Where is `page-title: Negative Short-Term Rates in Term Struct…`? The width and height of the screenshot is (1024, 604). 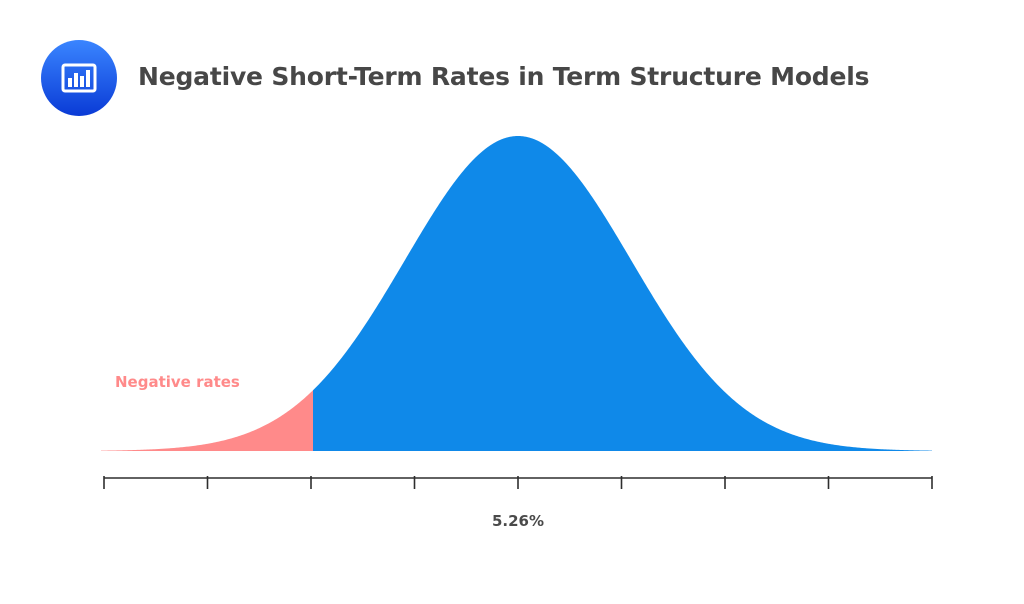
page-title: Negative Short-Term Rates in Term Struct… is located at coordinates (504, 76).